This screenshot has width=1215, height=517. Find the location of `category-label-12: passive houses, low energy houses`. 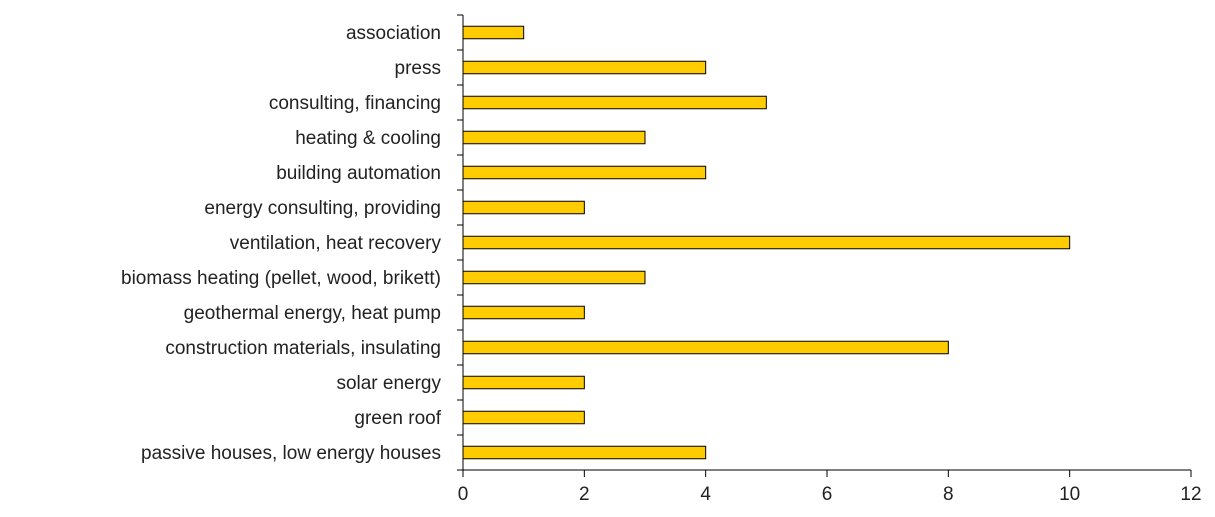

category-label-12: passive houses, low energy houses is located at coordinates (291, 453).